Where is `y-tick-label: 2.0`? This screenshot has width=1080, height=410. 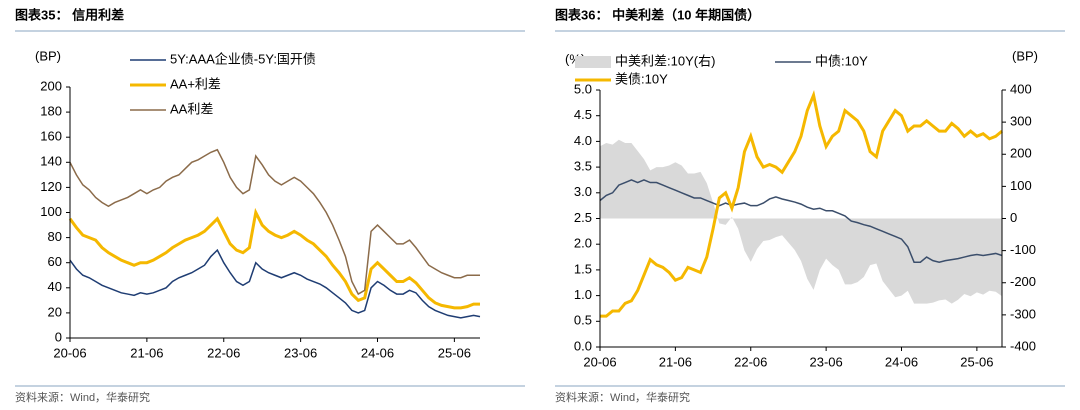 y-tick-label: 2.0 is located at coordinates (583, 243).